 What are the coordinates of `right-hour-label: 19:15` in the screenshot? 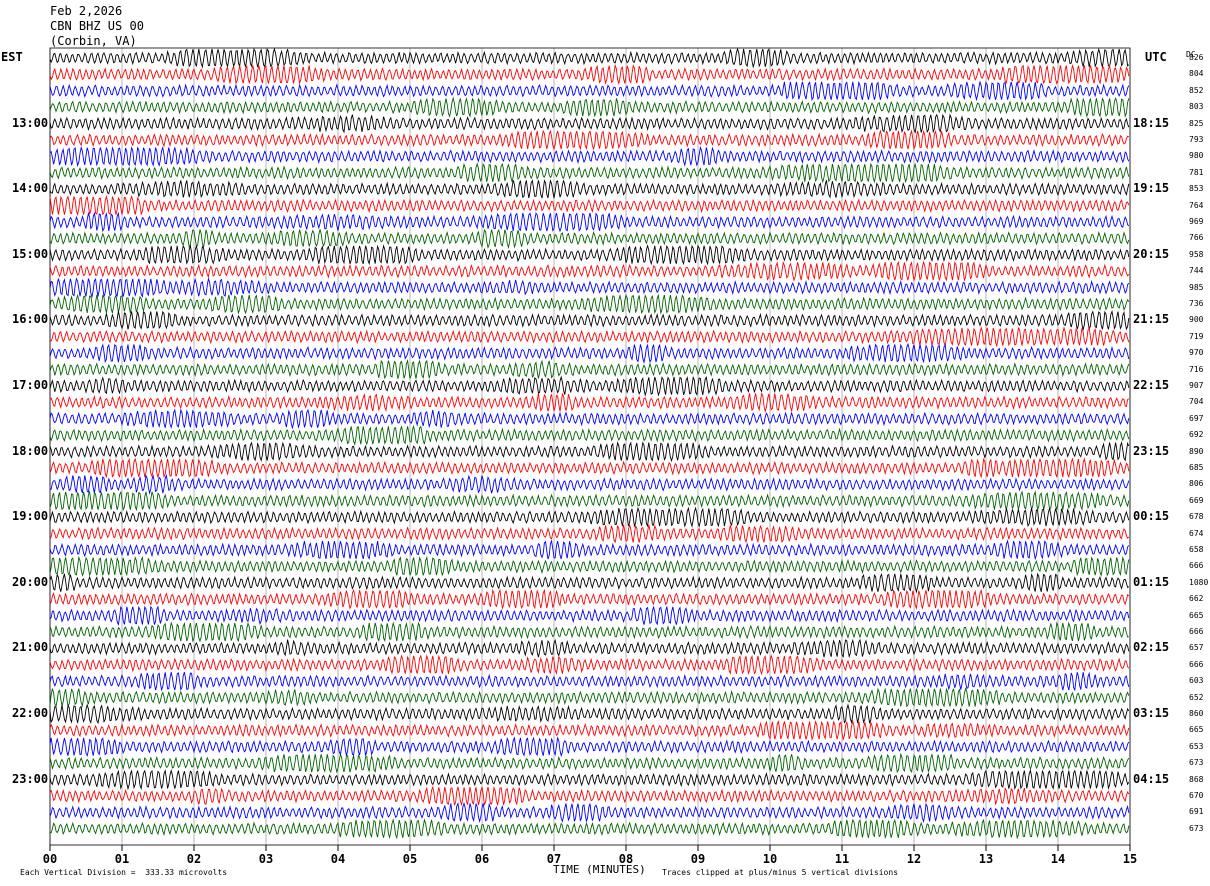 It's located at (1151, 188).